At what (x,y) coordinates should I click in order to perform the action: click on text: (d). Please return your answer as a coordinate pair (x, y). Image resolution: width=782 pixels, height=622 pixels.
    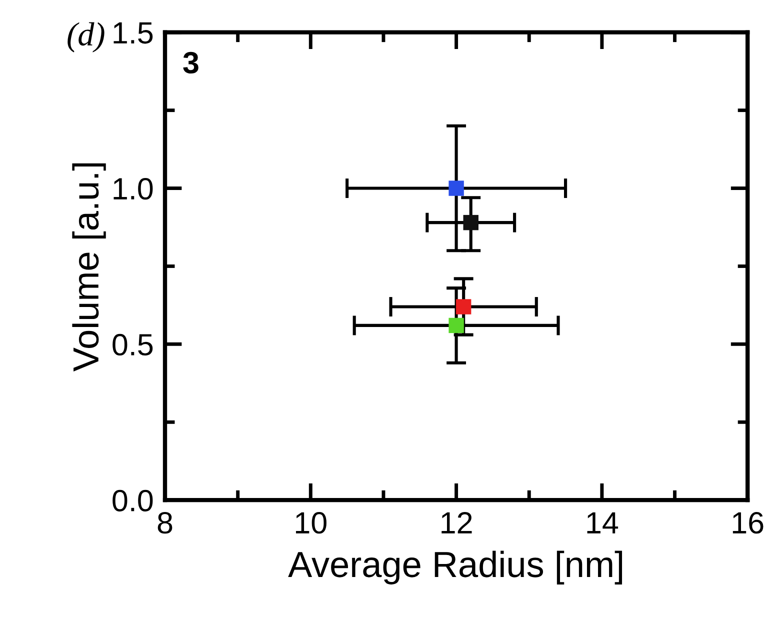
    Looking at the image, I should click on (86, 37).